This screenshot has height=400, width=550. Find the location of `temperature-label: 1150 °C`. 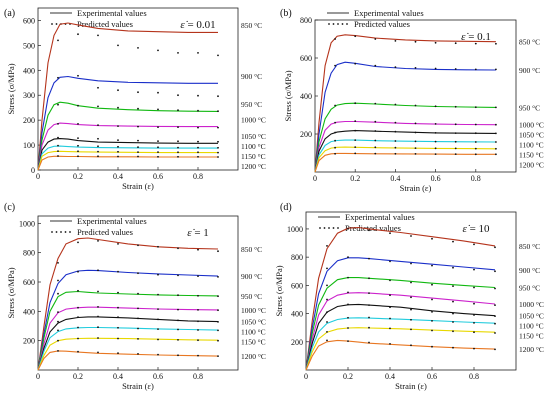

temperature-label: 1150 °C is located at coordinates (531, 336).